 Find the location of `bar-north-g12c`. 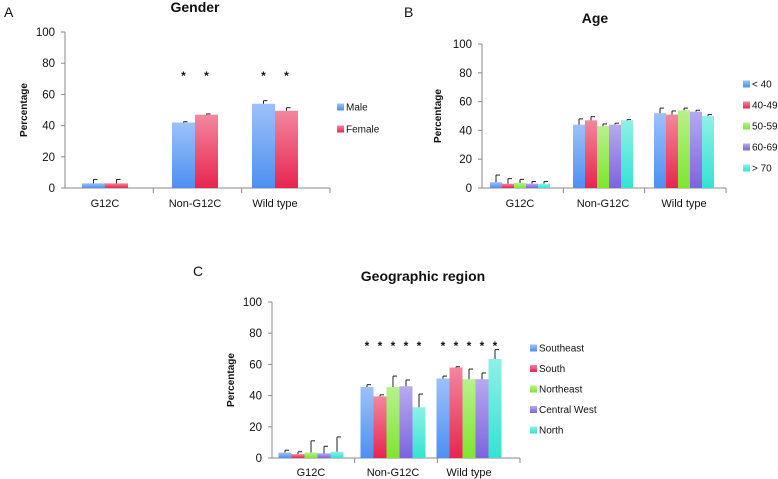

bar-north-g12c is located at coordinates (337, 454).